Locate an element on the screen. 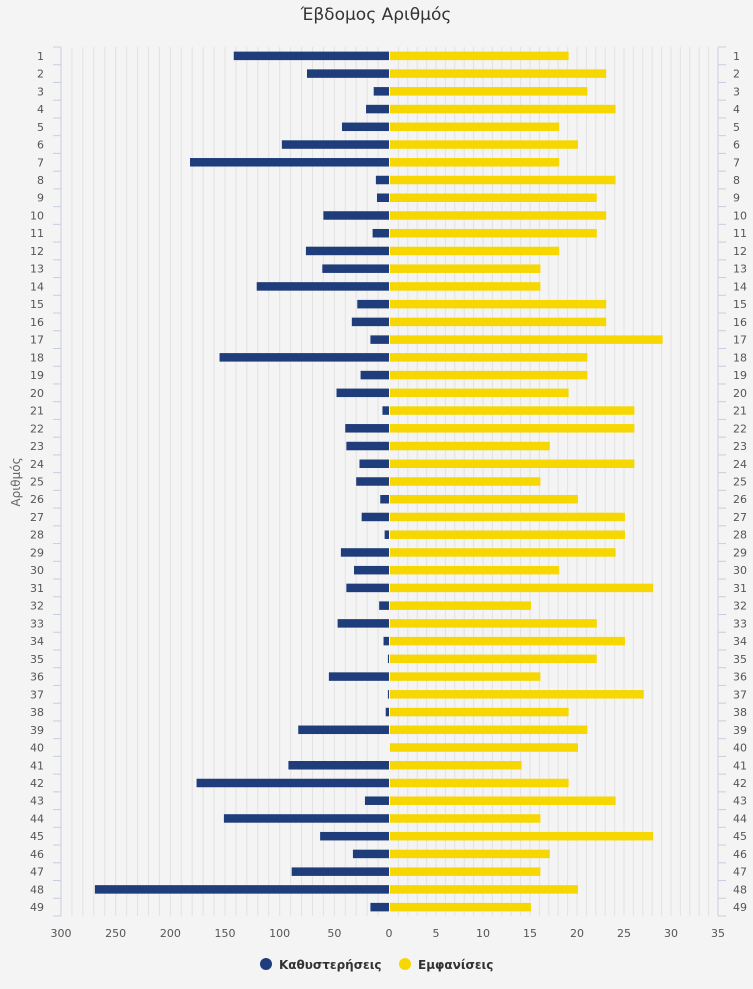  legend-label-delays: Καθυστερήσεις is located at coordinates (330, 965).